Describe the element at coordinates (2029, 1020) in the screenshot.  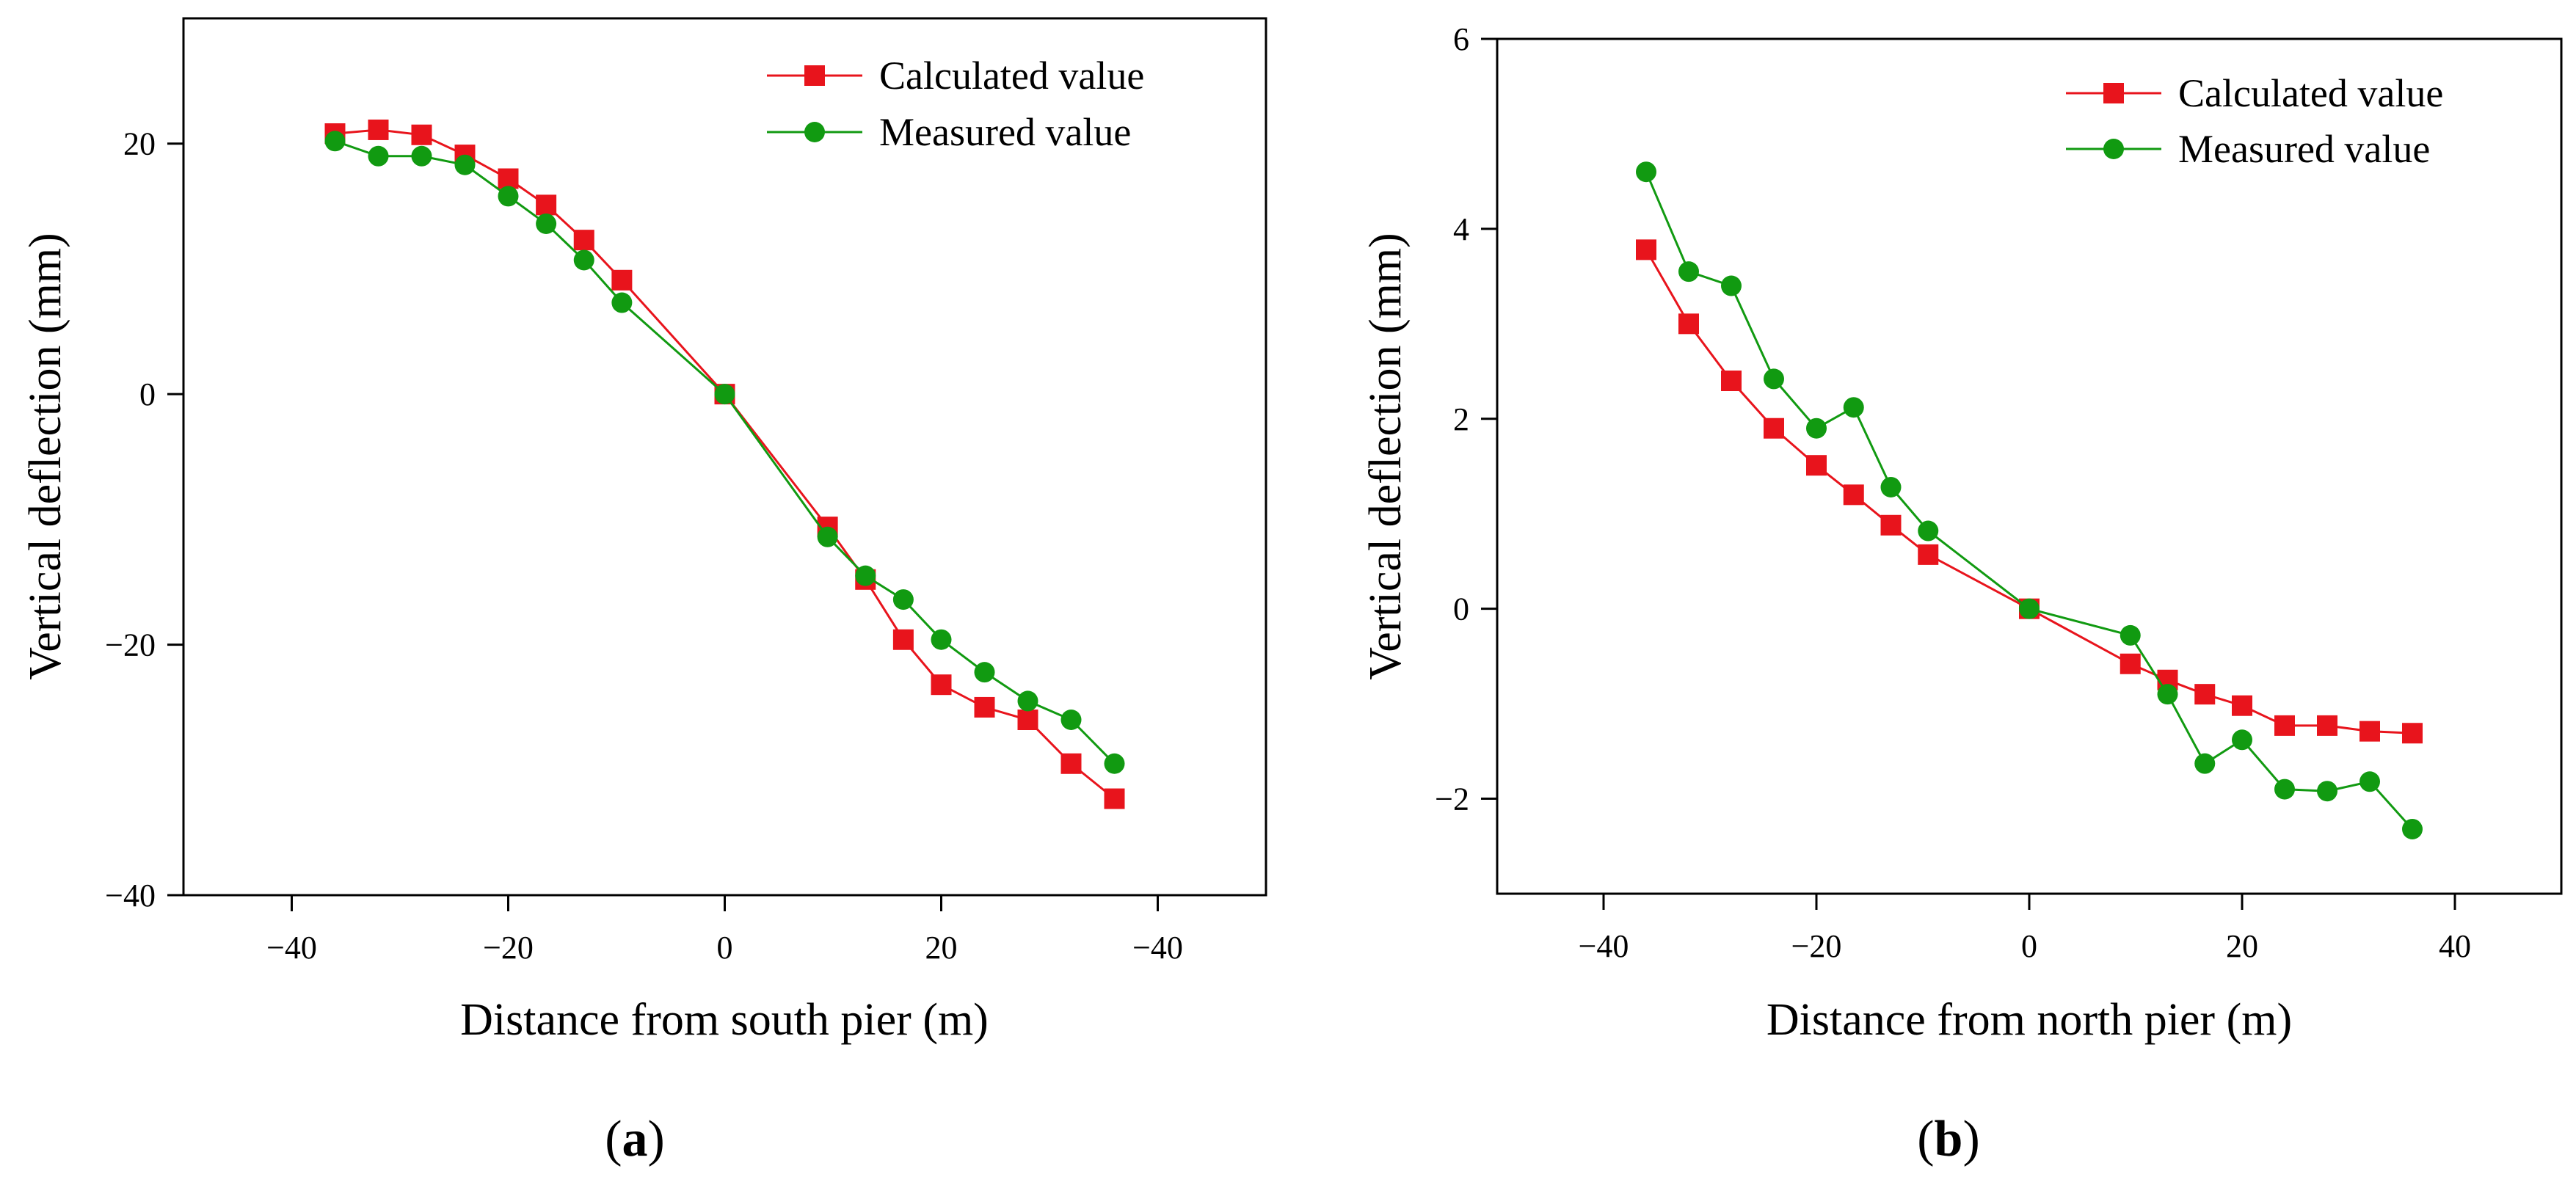
I see `x-axis-title: Distance from north pier (m)` at that location.